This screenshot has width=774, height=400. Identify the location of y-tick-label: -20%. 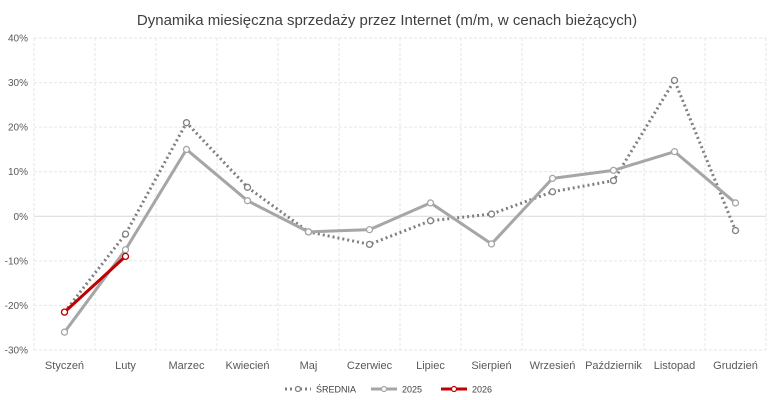
(16, 306).